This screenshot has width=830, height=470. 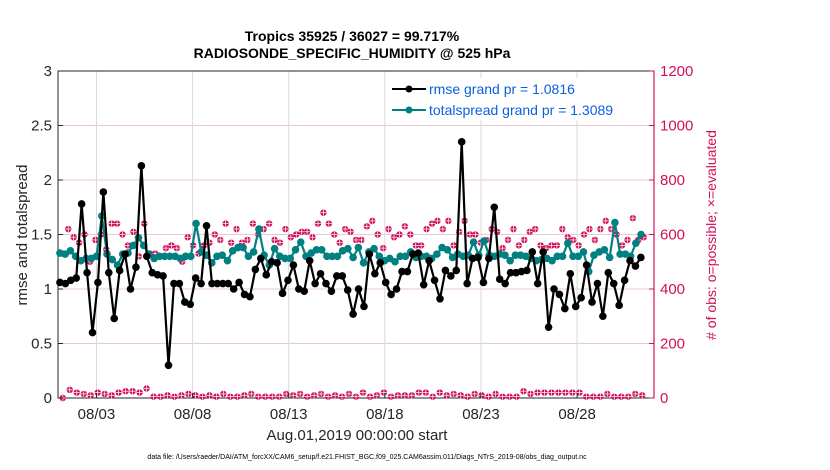 I want to click on legend-label-rmse: rmse grand pr = 1.0816, so click(x=502, y=89).